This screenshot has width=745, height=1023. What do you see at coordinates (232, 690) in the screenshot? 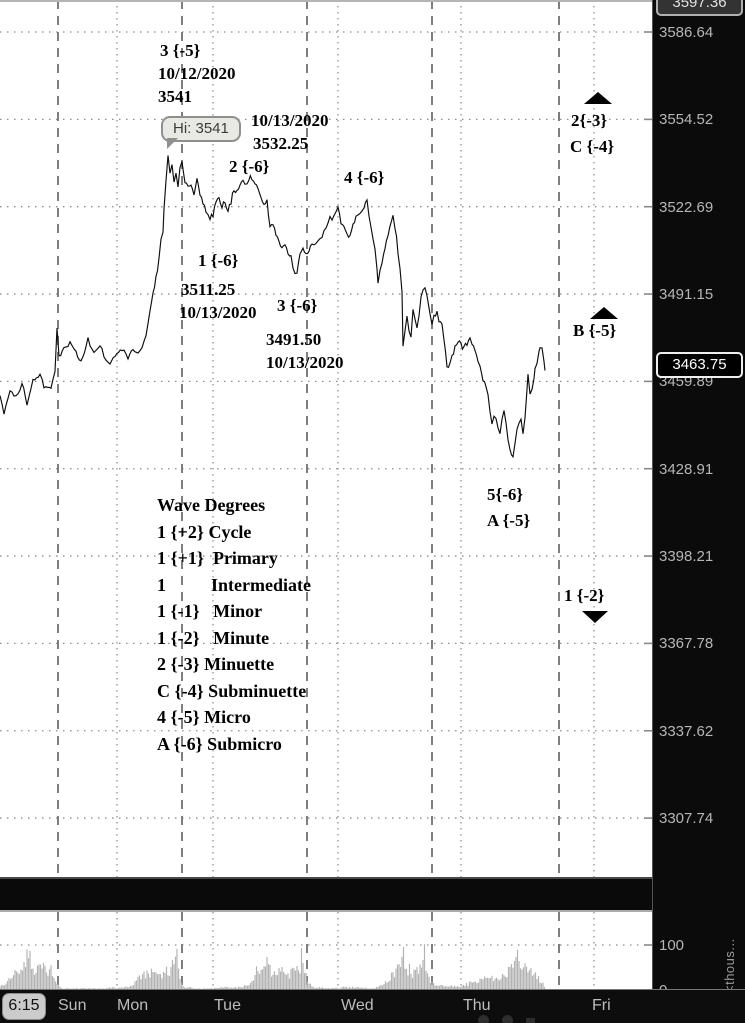
I see `legend-line: C {-4} Subminuette` at bounding box center [232, 690].